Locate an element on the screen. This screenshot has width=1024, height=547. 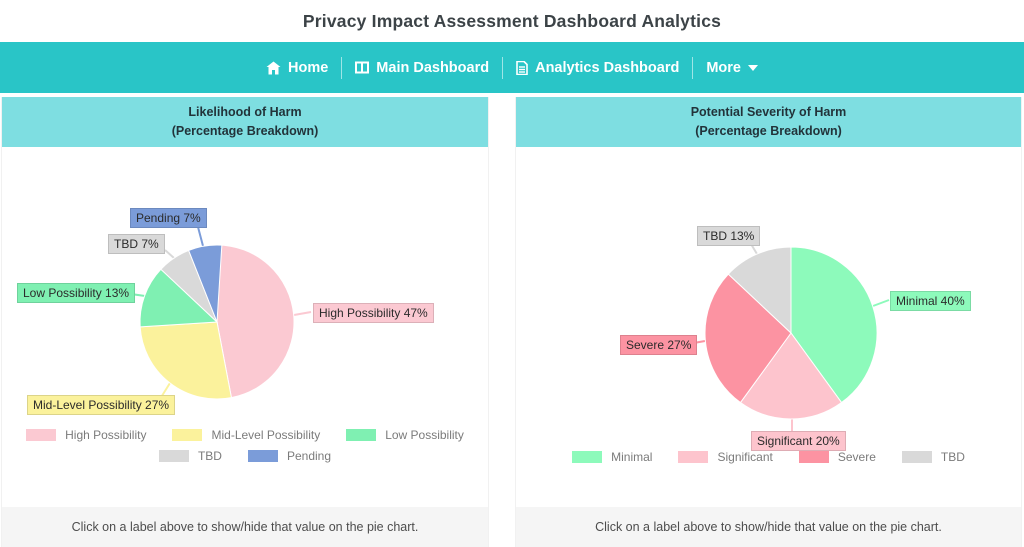
pie-slice-tbd is located at coordinates (759, 289).